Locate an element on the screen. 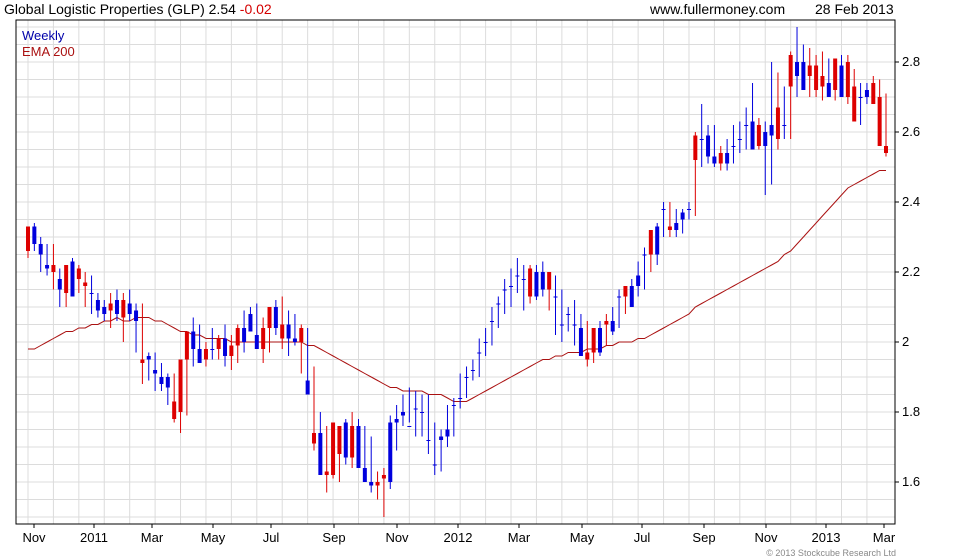 The image size is (980, 560). y-tick-label: 2.2 is located at coordinates (911, 271).